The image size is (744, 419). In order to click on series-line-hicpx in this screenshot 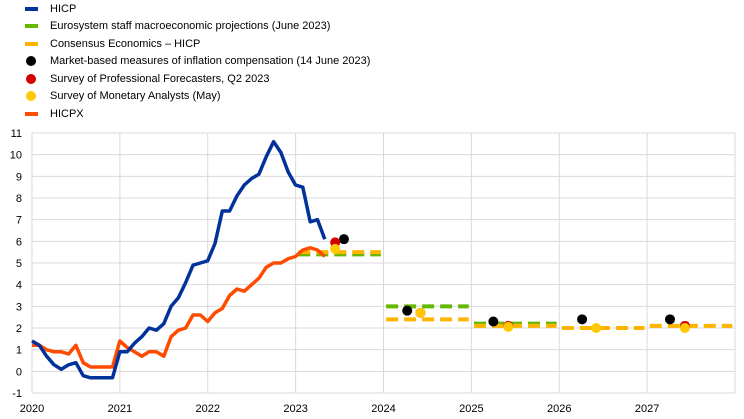, I will do `click(179, 307)`.